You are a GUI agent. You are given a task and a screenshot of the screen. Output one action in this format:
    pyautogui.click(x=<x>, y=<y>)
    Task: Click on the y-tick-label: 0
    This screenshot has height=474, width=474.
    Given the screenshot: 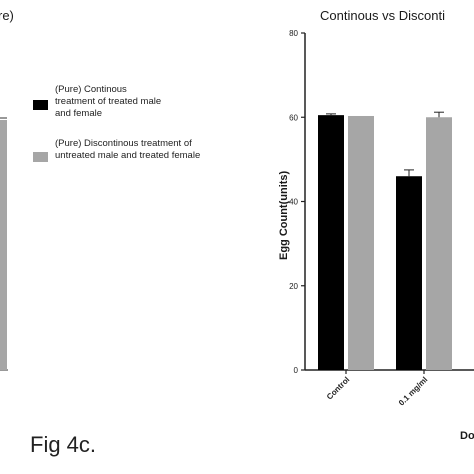 What is the action you would take?
    pyautogui.click(x=296, y=370)
    